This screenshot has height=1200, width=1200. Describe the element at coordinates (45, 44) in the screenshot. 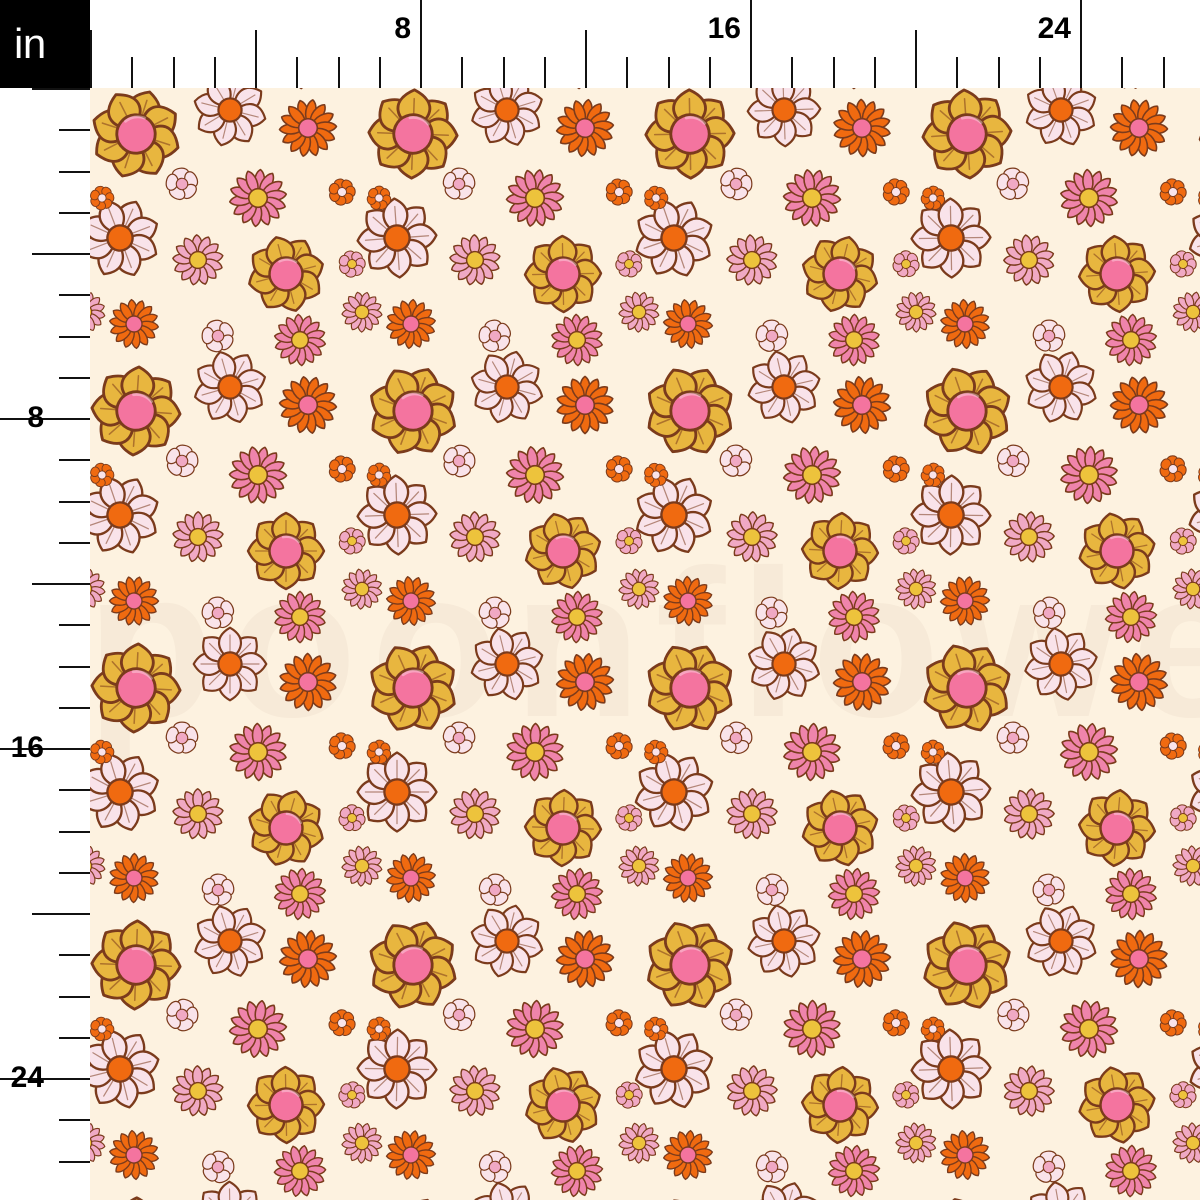

I see `unit-badge: in` at that location.